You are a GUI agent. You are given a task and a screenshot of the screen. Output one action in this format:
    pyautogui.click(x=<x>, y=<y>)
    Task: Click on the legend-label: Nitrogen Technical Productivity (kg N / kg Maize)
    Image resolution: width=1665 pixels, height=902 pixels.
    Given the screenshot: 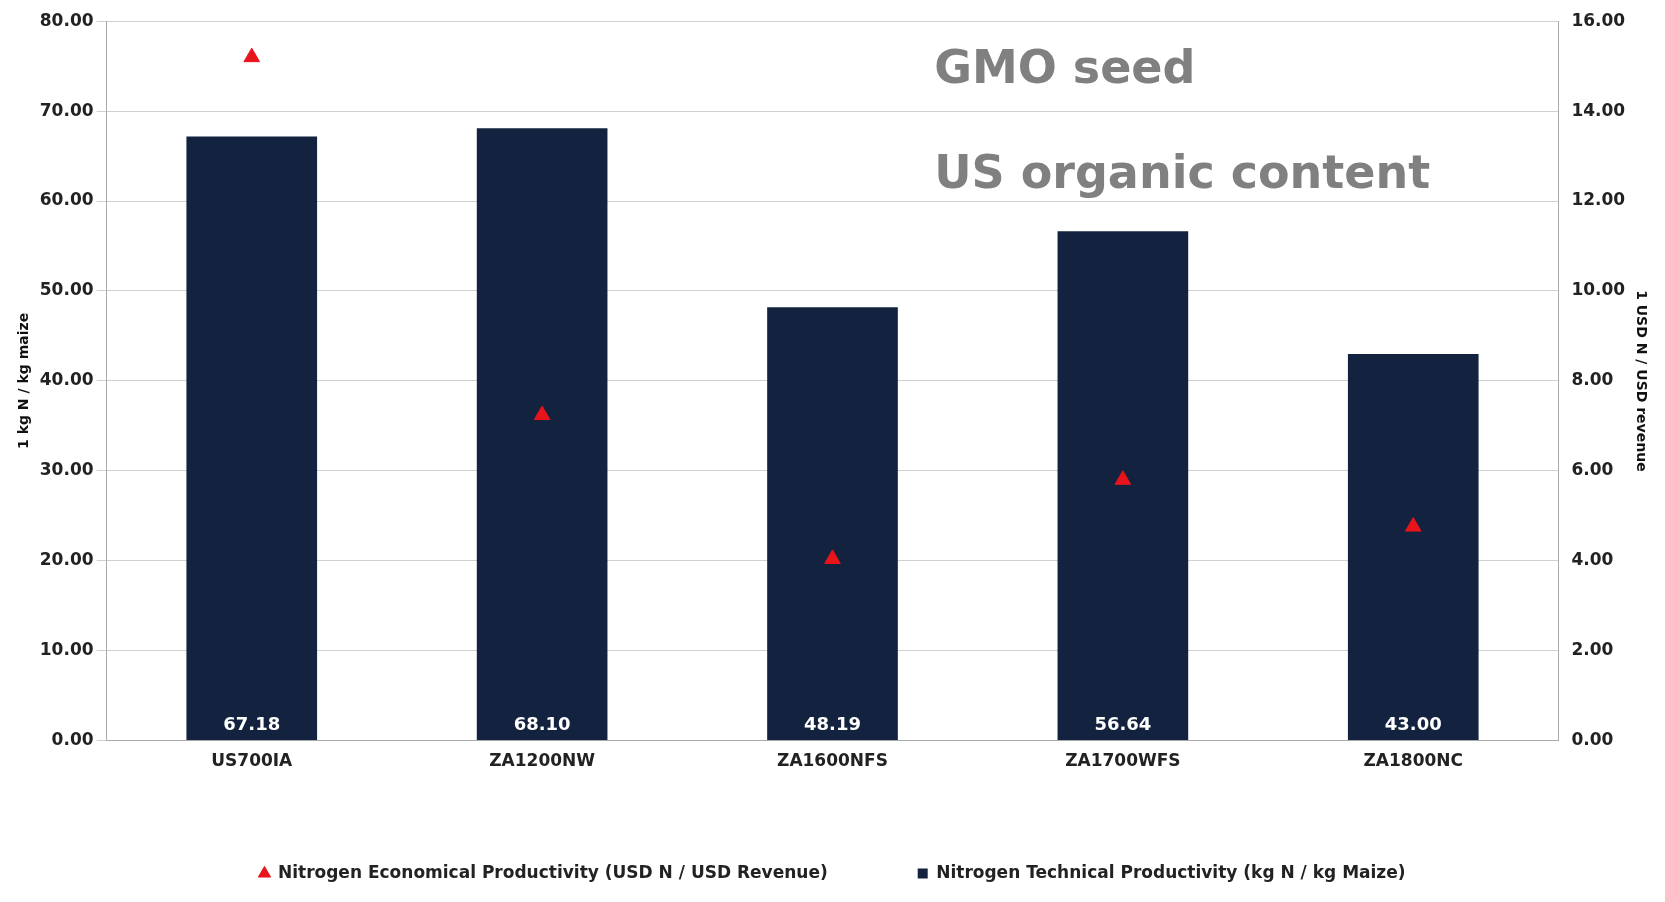 What is the action you would take?
    pyautogui.click(x=1171, y=871)
    